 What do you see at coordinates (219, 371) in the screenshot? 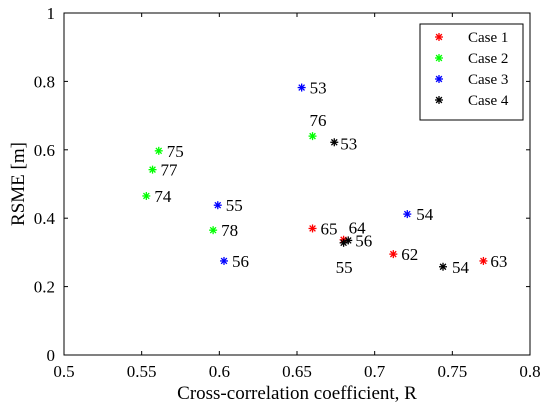
I see `x-tick-label: 0.6` at bounding box center [219, 371].